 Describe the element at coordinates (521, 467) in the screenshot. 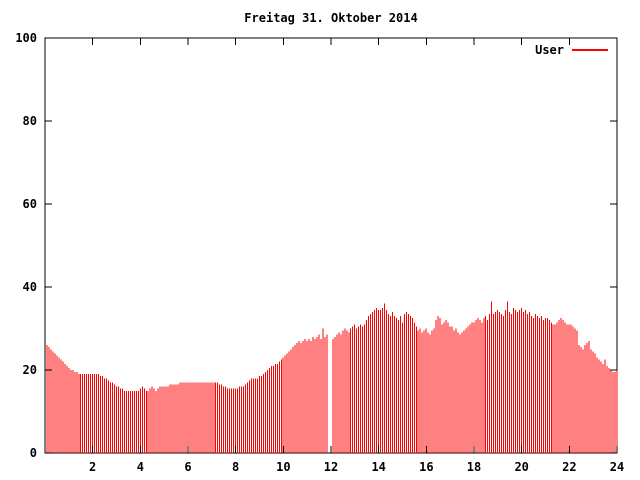

I see `x-tick-label: 20` at that location.